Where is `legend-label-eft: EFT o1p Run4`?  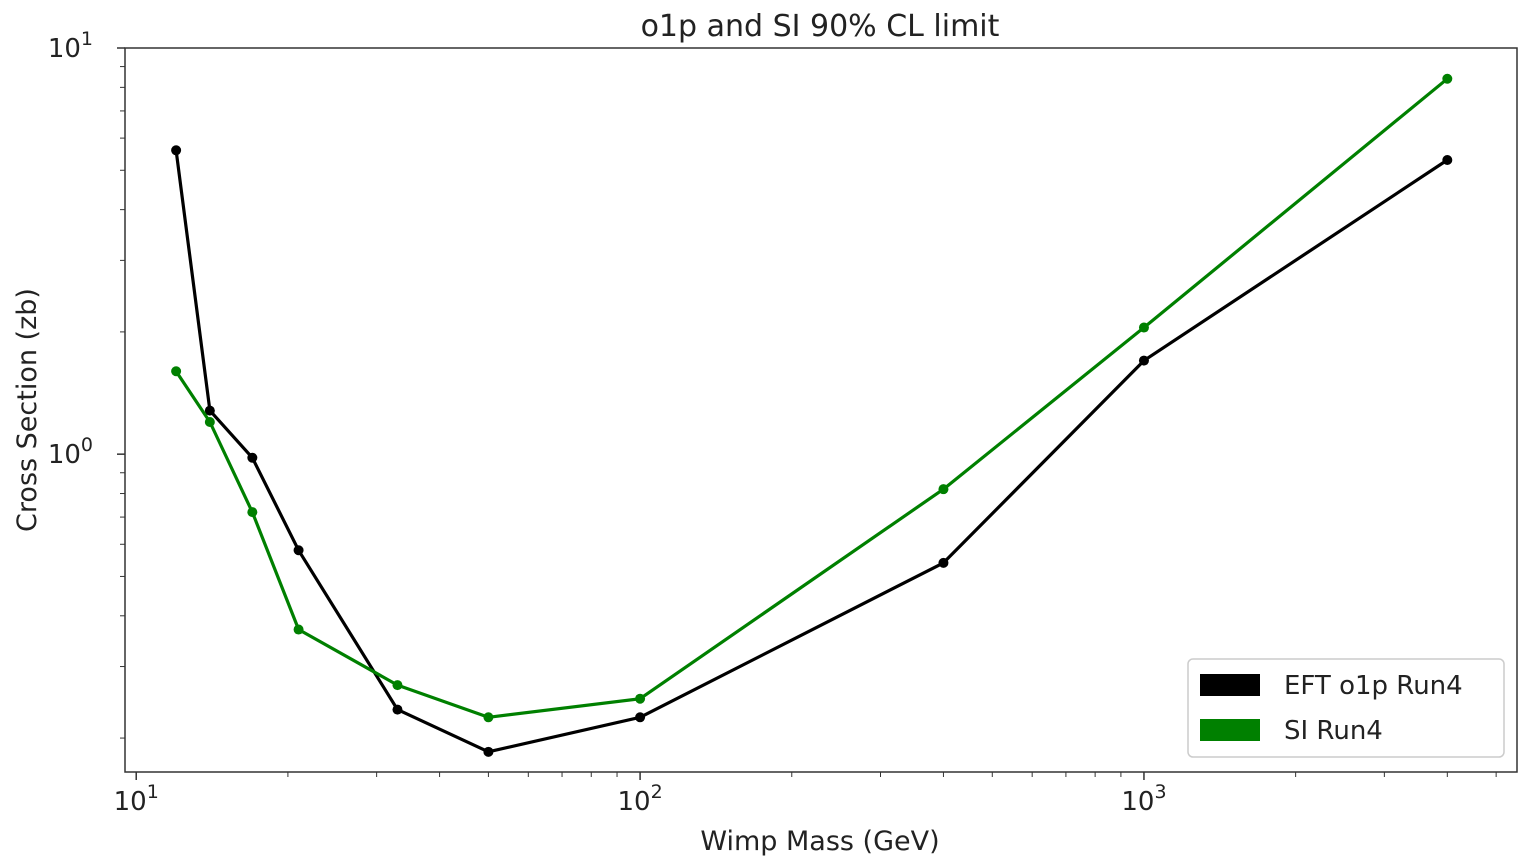 legend-label-eft: EFT o1p Run4 is located at coordinates (1373, 686).